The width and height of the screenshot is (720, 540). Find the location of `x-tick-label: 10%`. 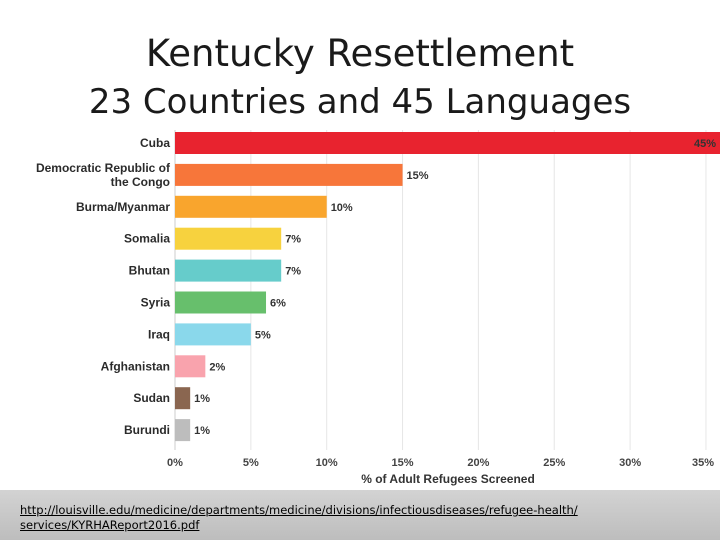

x-tick-label: 10% is located at coordinates (327, 463).